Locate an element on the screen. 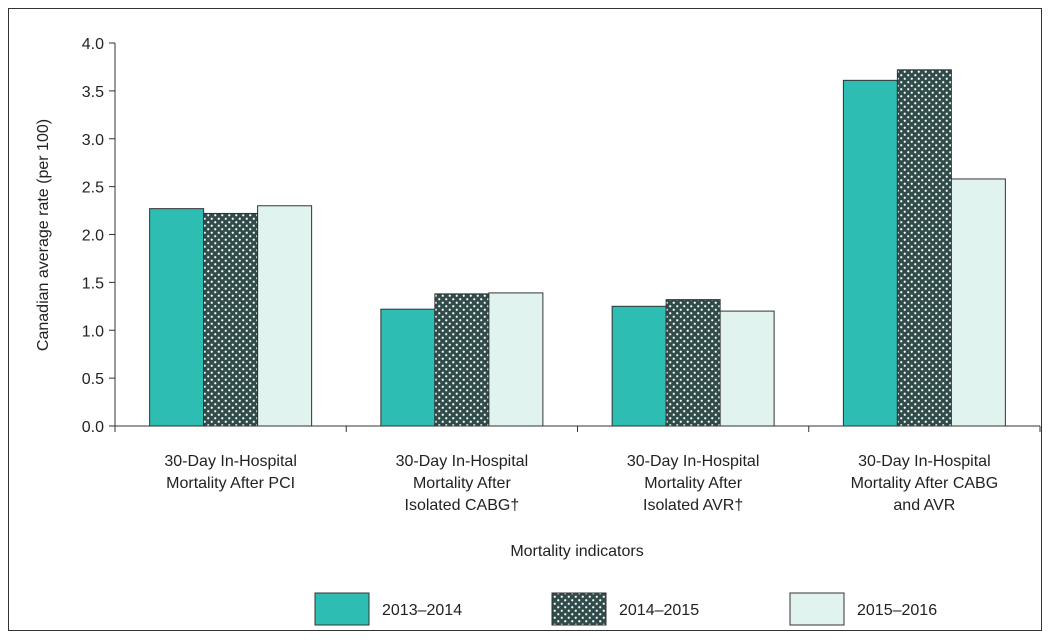 This screenshot has height=644, width=1050. x-axis-label: Mortality indicators is located at coordinates (576, 551).